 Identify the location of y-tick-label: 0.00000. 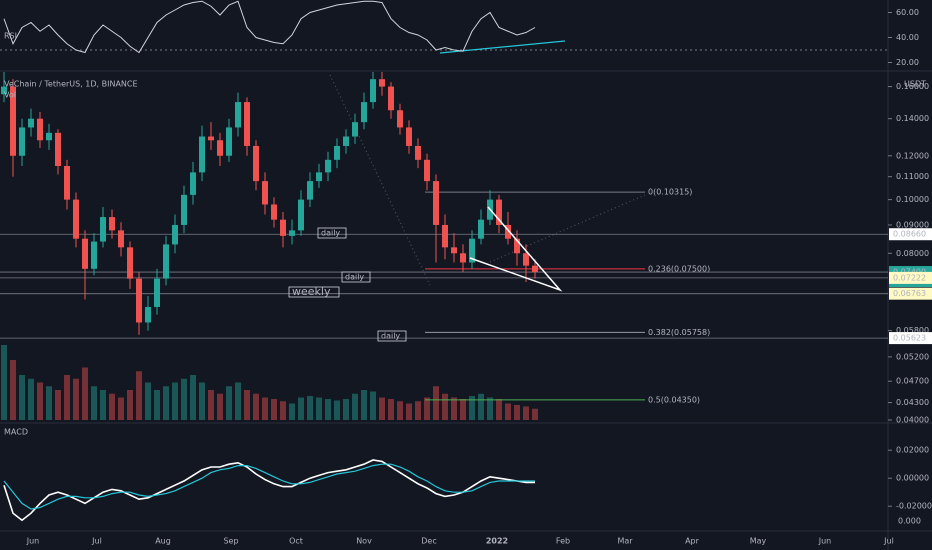
(912, 478).